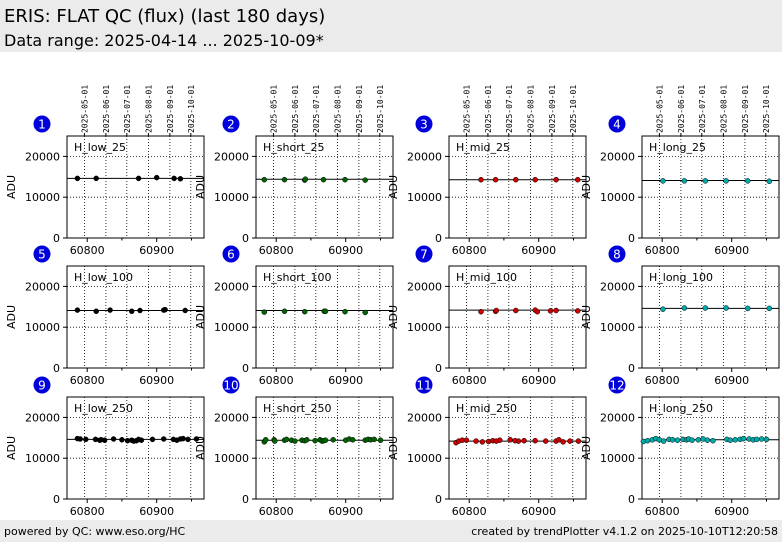 This screenshot has height=542, width=782. I want to click on panel-label: H_long_250, so click(681, 408).